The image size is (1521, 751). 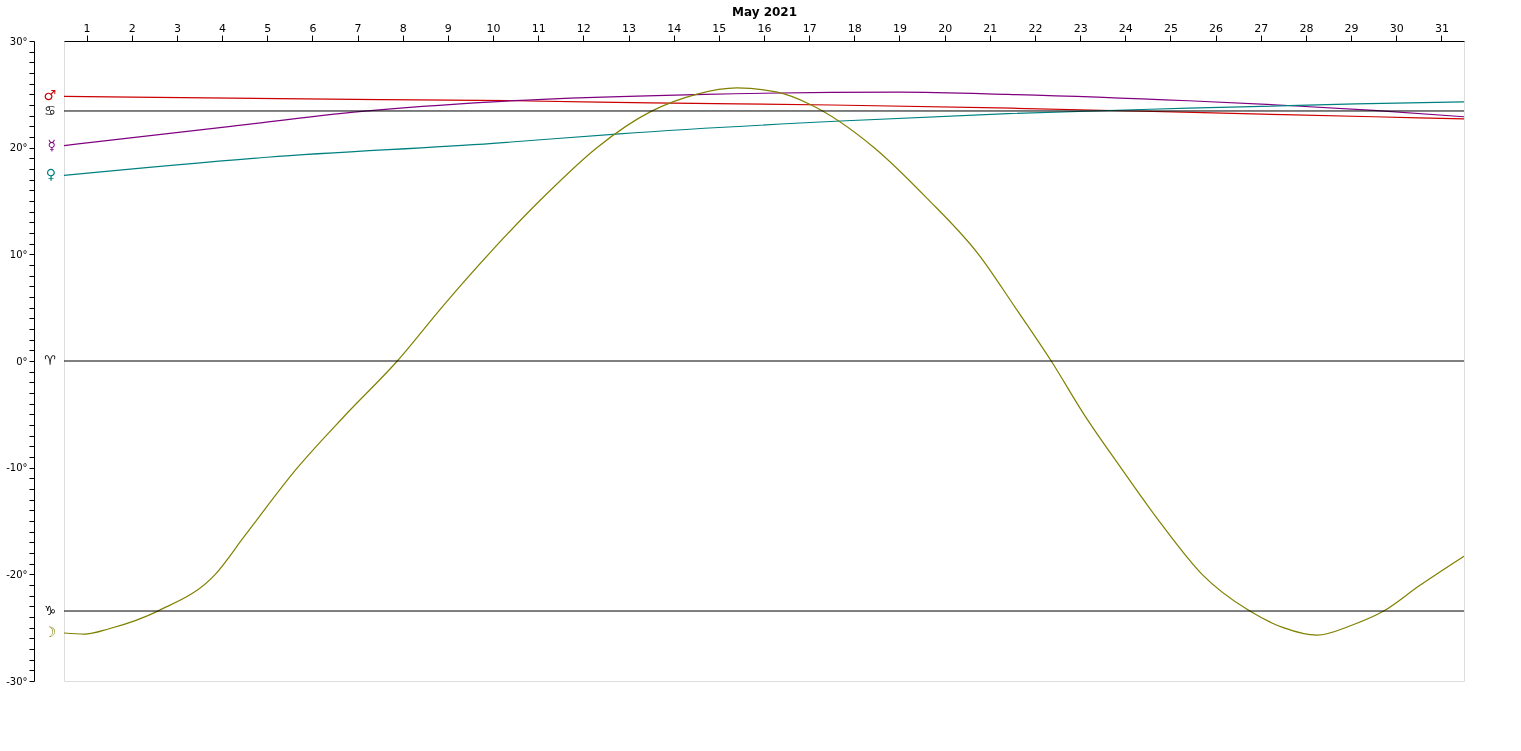 I want to click on x-tick-label: 2, so click(x=132, y=28).